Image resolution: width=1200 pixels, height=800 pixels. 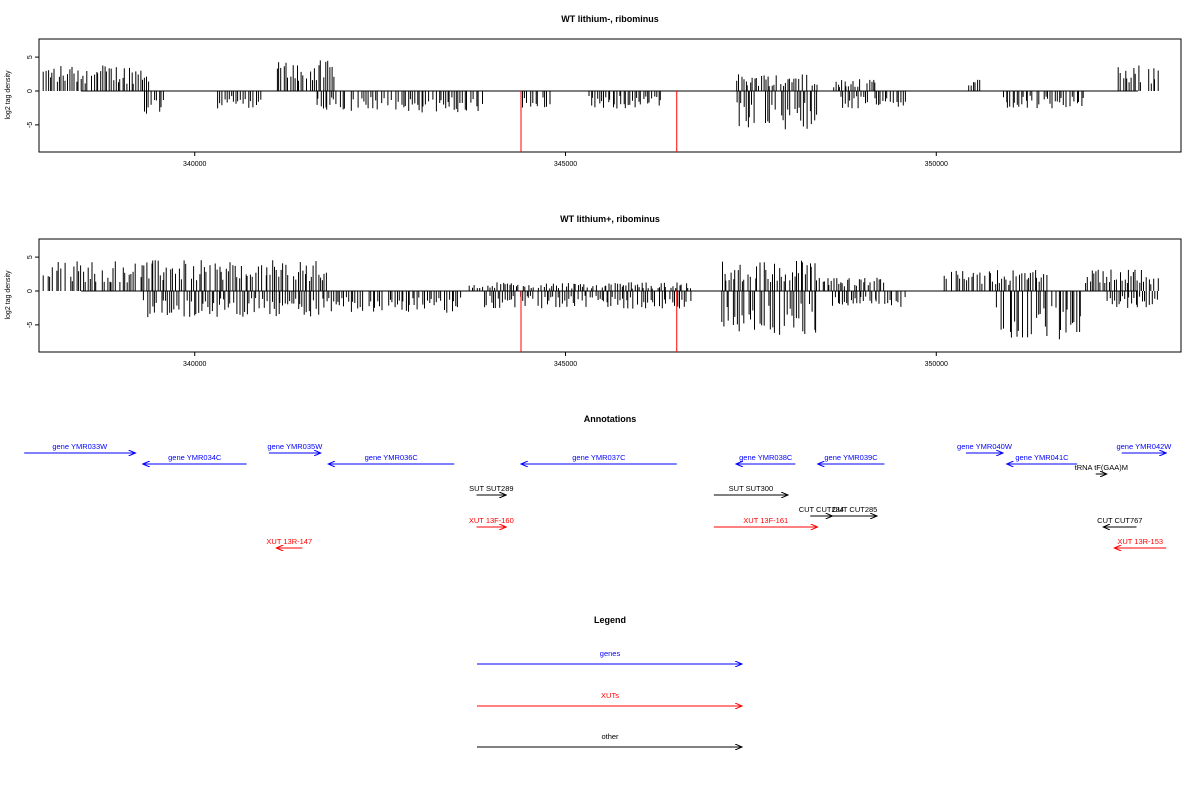 I want to click on annotation-feature: SUT SUT300, so click(x=750, y=489).